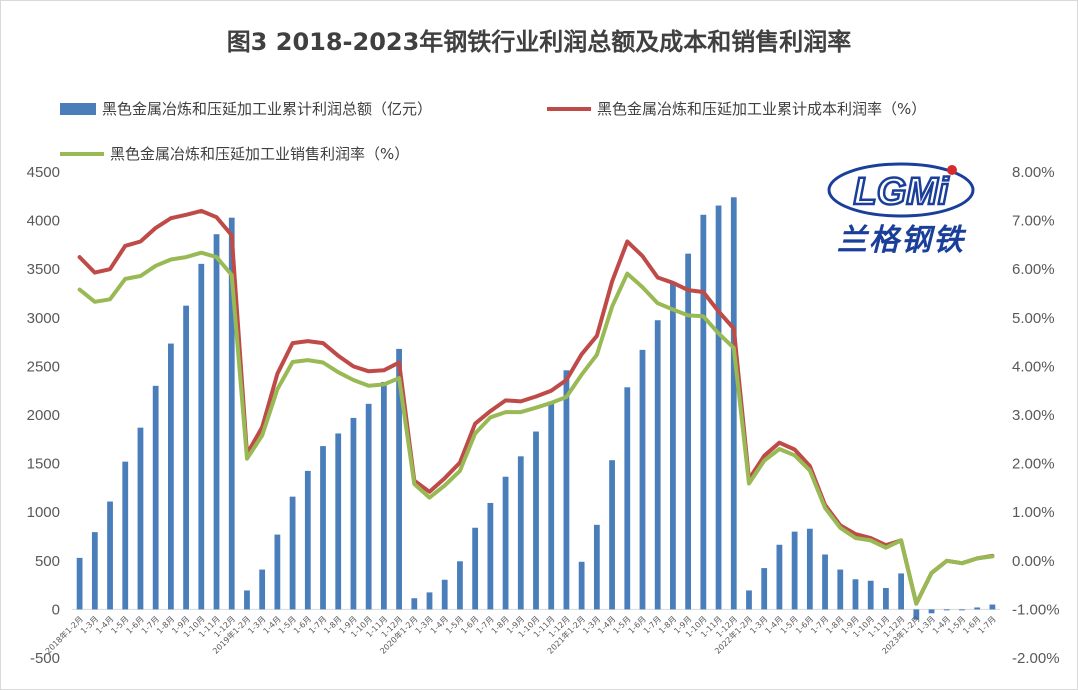 The image size is (1078, 690). I want to click on legend-label-cost-margin: 黑色金属冶炼和压延加工业累计成本利润率（%）, so click(762, 109).